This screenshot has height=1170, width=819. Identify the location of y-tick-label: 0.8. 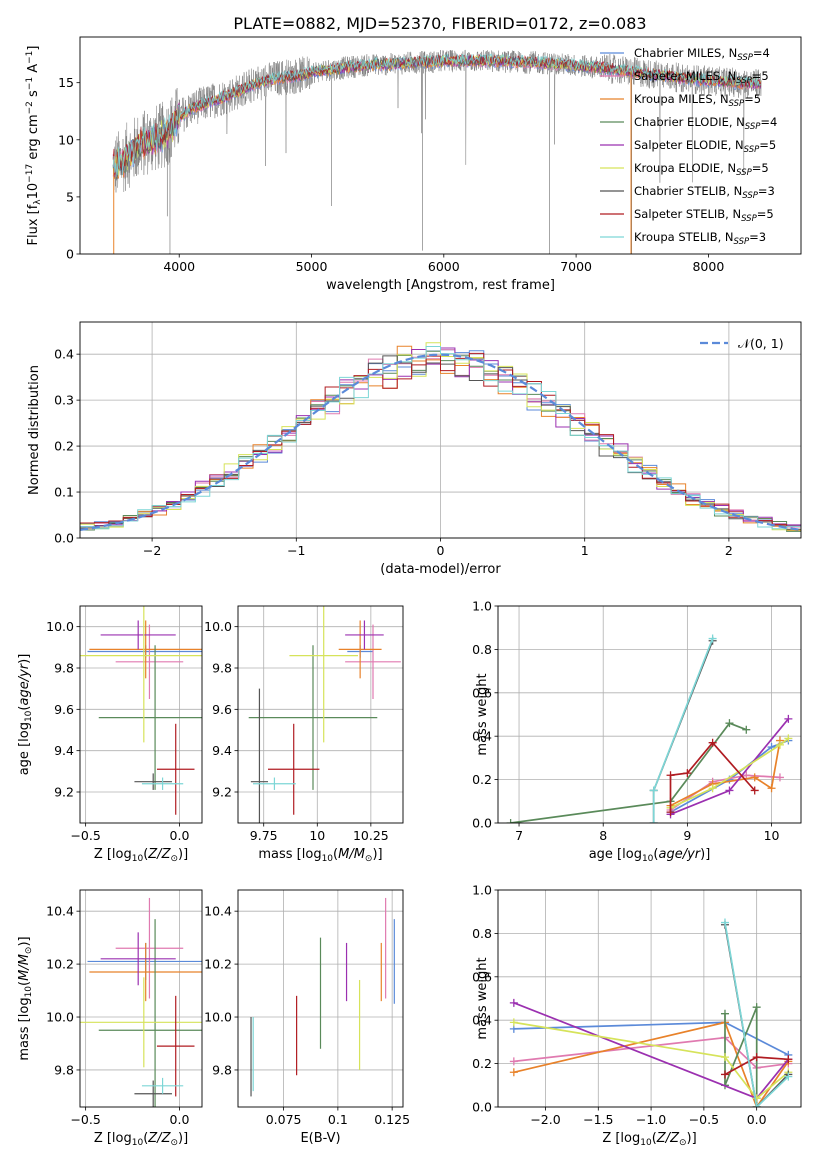
(482, 649).